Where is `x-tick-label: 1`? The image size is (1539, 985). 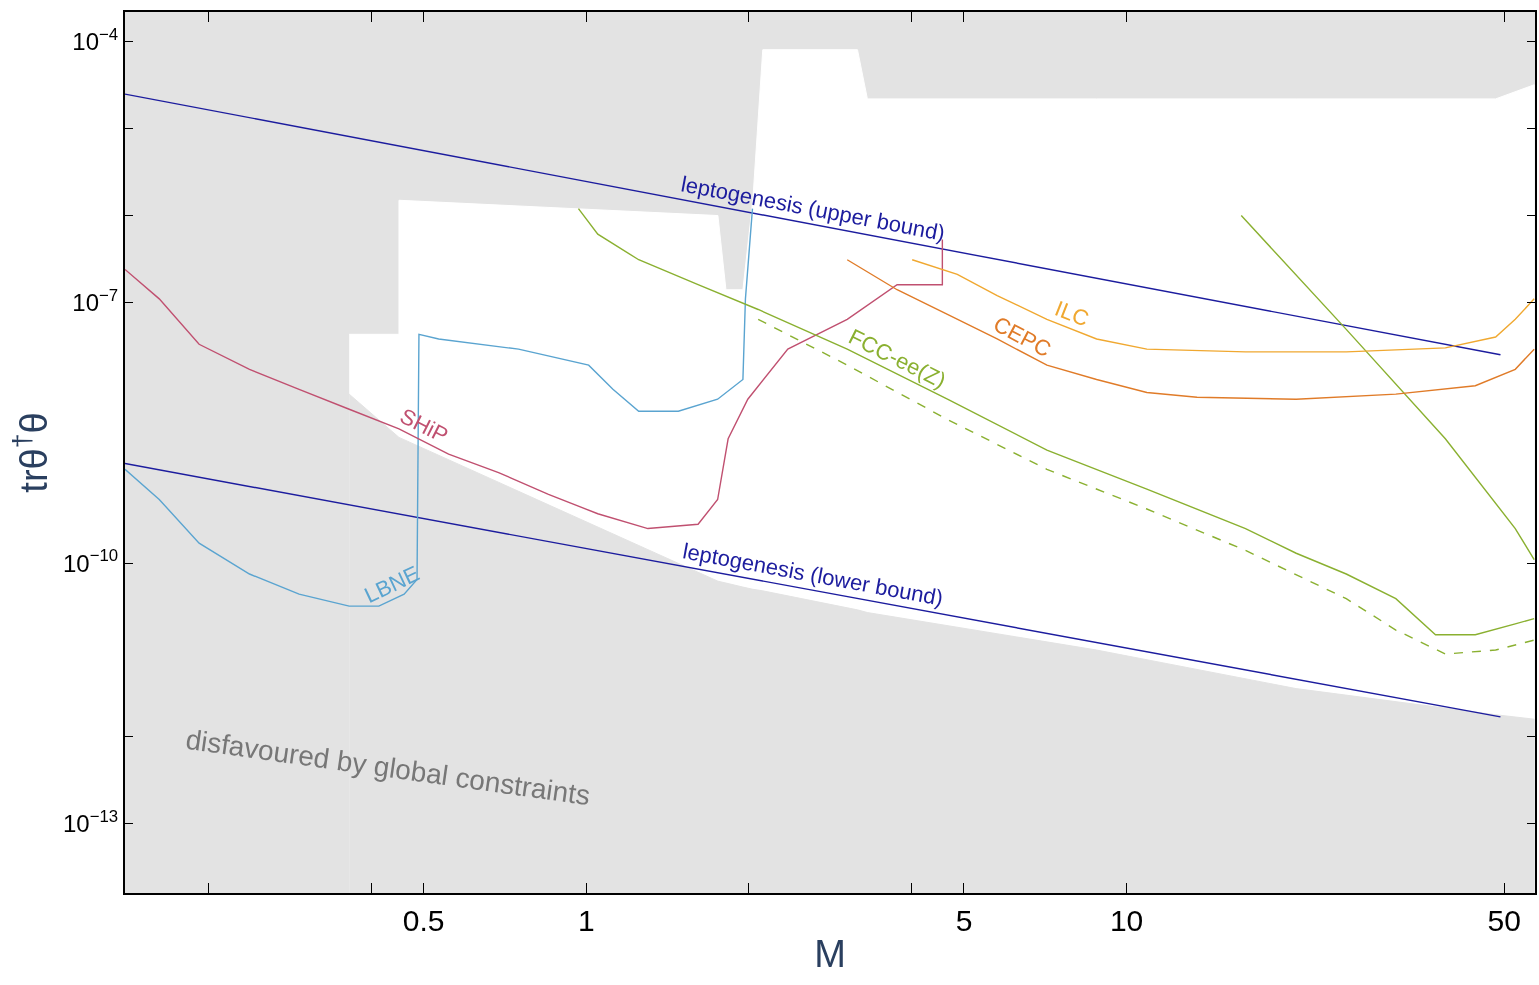
x-tick-label: 1 is located at coordinates (586, 920).